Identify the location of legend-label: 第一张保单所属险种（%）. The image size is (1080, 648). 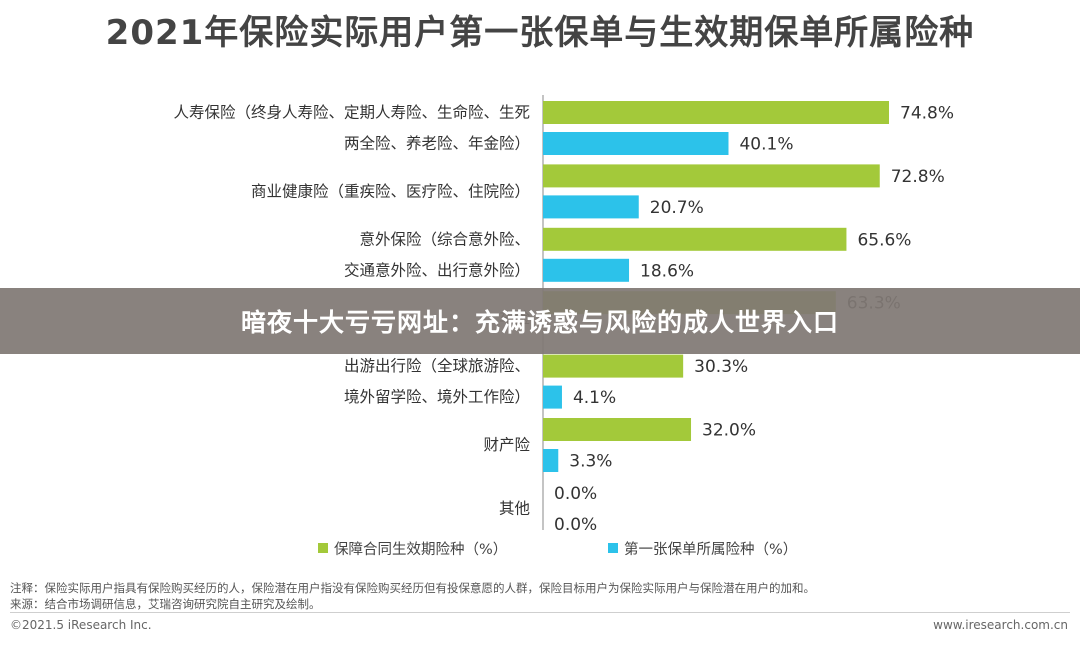
(710, 549).